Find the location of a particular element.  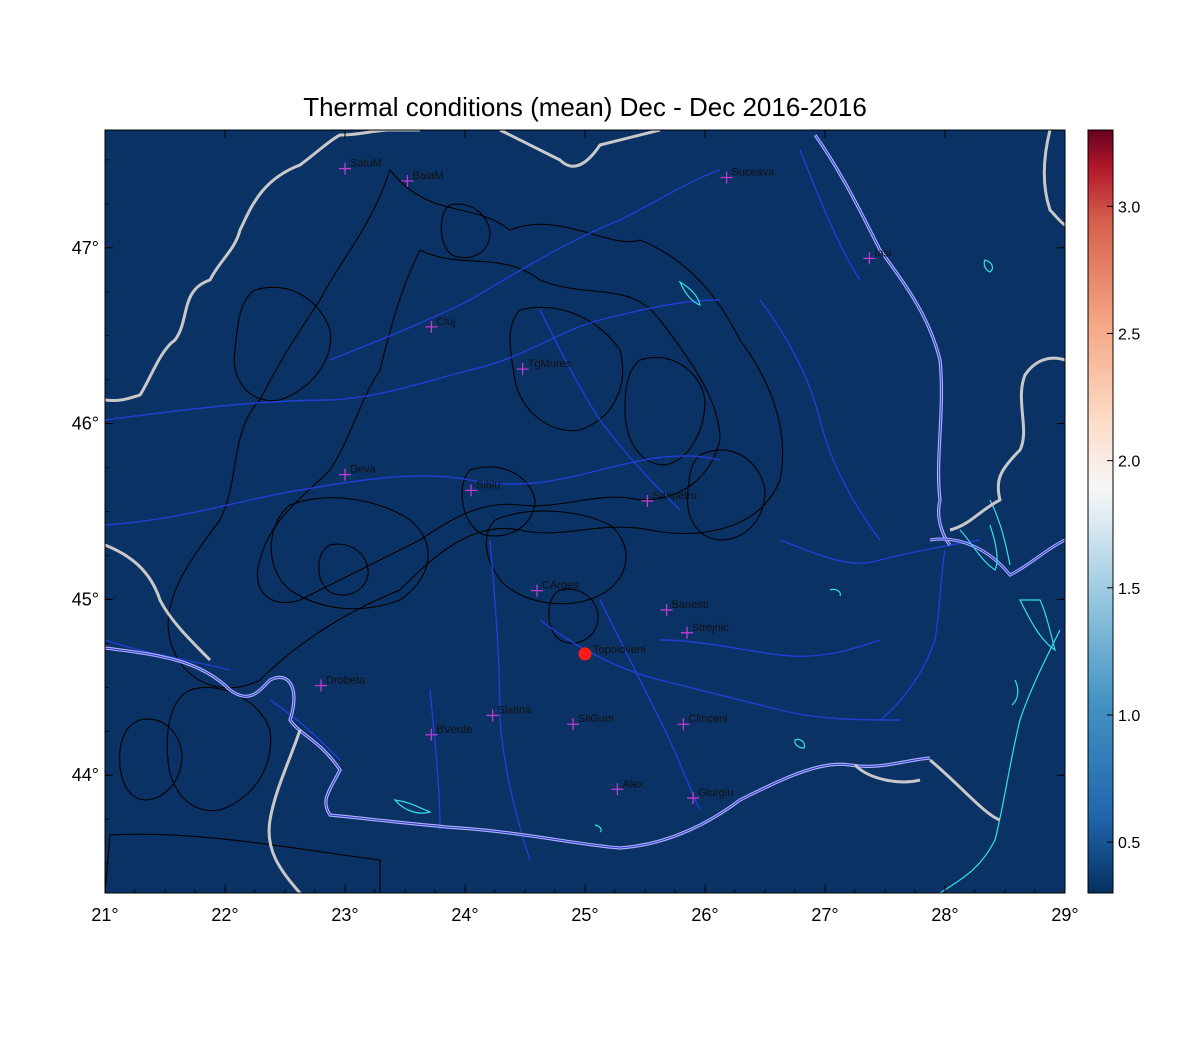

lon-tick-label: 28° is located at coordinates (944, 915).